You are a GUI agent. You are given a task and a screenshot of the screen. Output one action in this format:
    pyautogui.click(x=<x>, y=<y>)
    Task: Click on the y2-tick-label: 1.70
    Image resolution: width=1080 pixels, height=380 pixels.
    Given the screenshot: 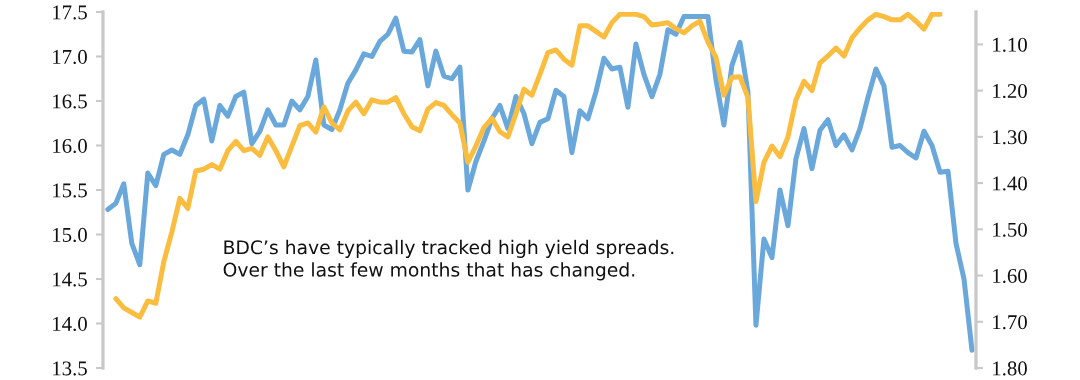 What is the action you would take?
    pyautogui.click(x=1010, y=322)
    